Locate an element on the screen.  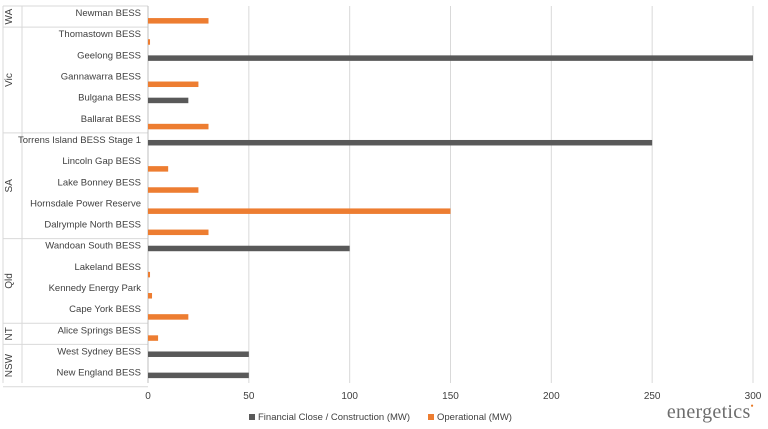
category-label: Lake Bonney BESS is located at coordinates (99, 182).